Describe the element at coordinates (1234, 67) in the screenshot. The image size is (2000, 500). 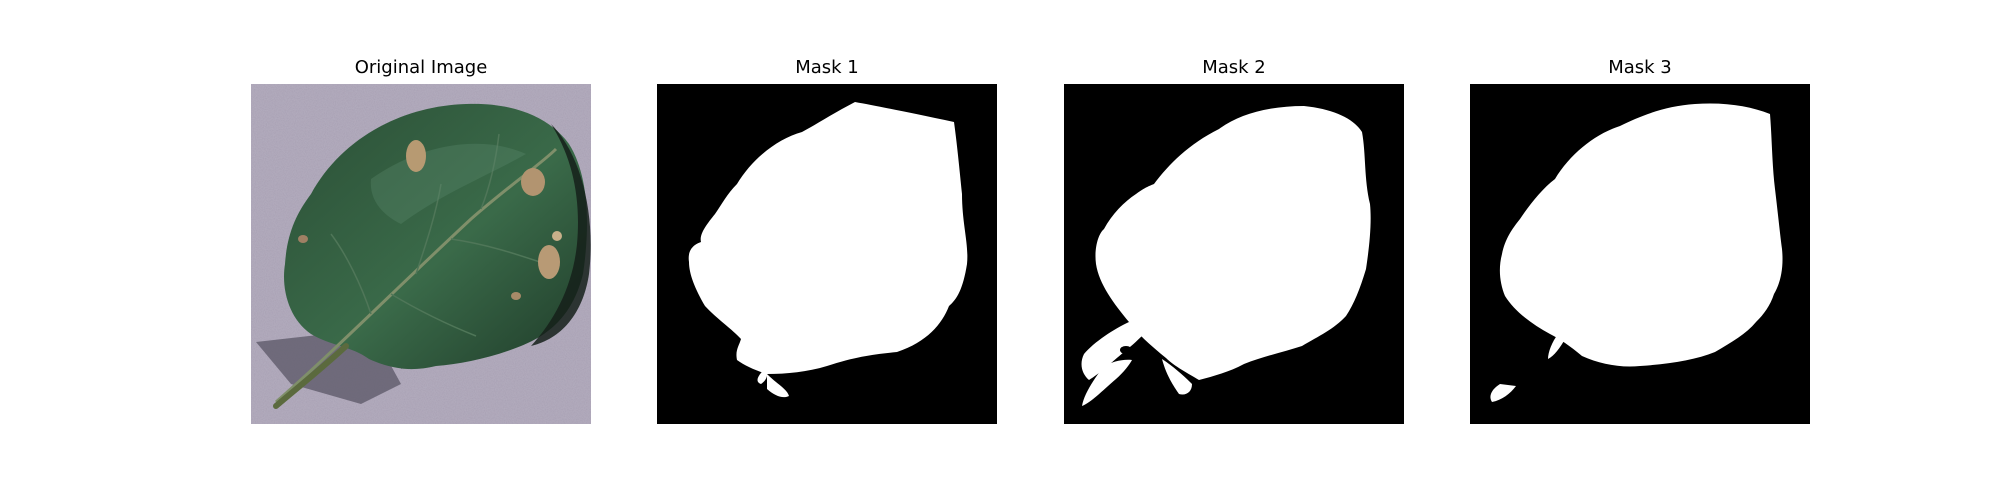
I see `panel-title-mask-2: Mask 2` at that location.